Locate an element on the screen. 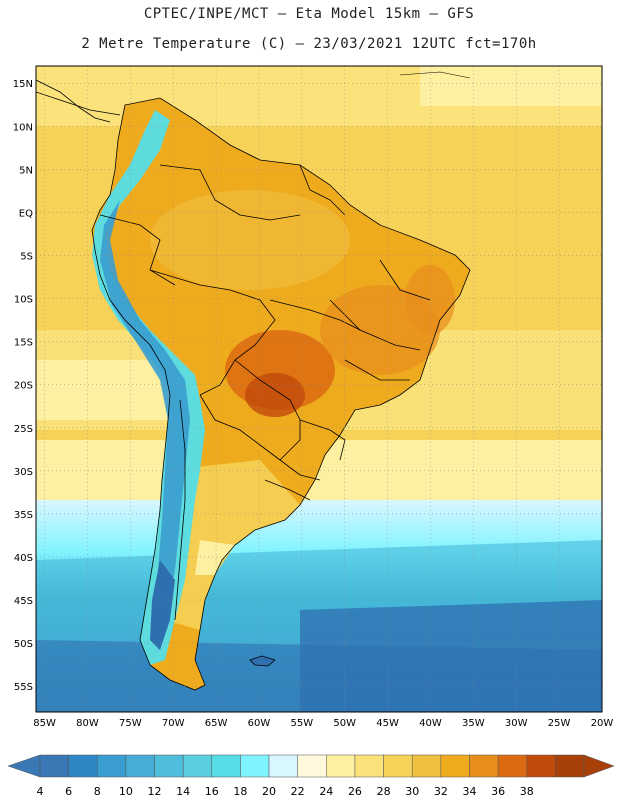 The height and width of the screenshot is (800, 618). map-title-line-1: CPTEC/INPE/MCT – Eta Model 15km – GFS is located at coordinates (309, 14).